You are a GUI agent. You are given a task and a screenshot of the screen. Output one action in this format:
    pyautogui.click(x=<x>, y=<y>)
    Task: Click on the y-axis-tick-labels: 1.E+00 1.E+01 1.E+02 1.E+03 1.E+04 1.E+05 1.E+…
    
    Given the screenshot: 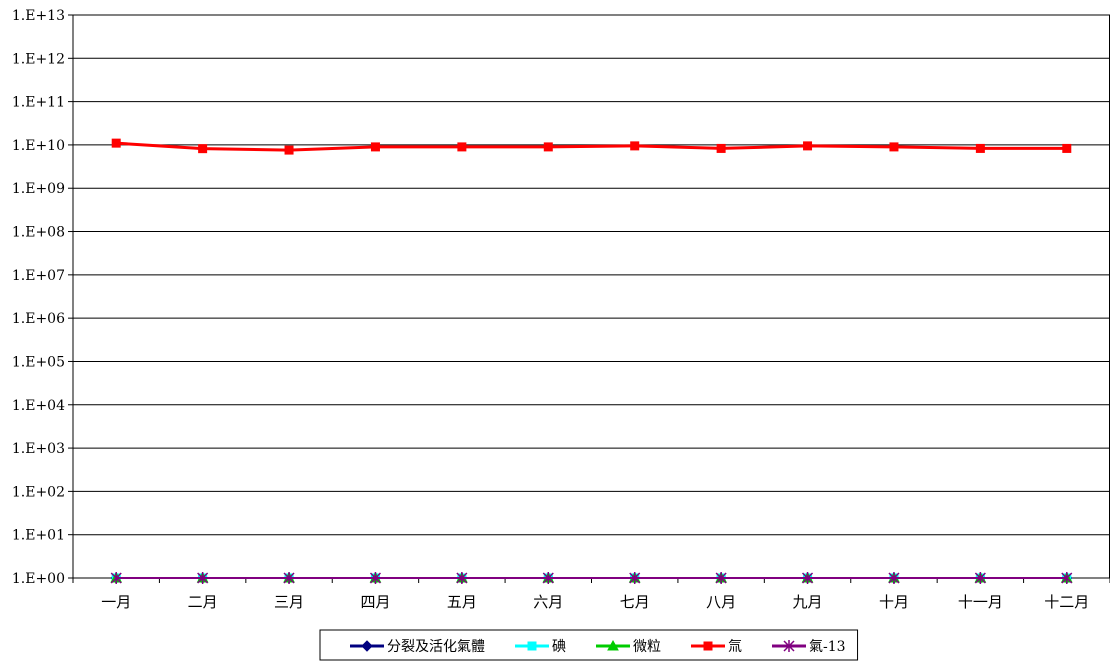 What is the action you would take?
    pyautogui.click(x=38, y=297)
    